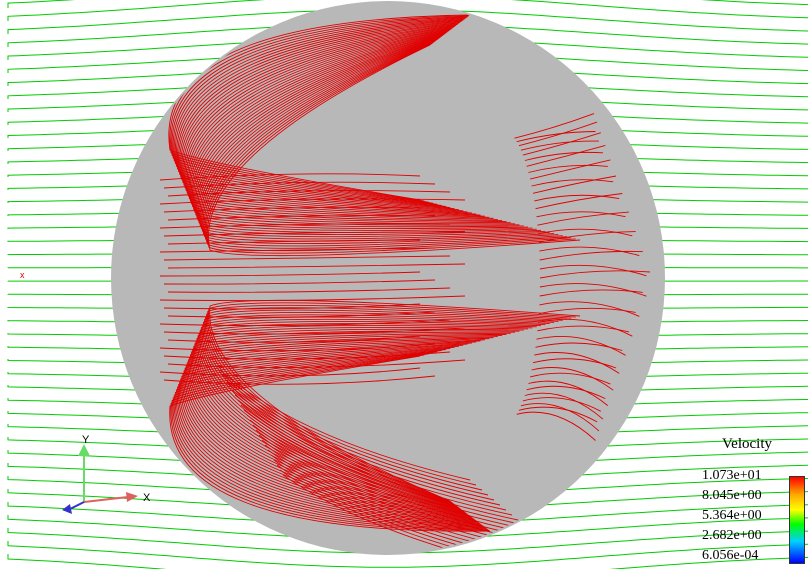 The width and height of the screenshot is (811, 569). I want to click on z-axis-arrow, so click(67, 509).